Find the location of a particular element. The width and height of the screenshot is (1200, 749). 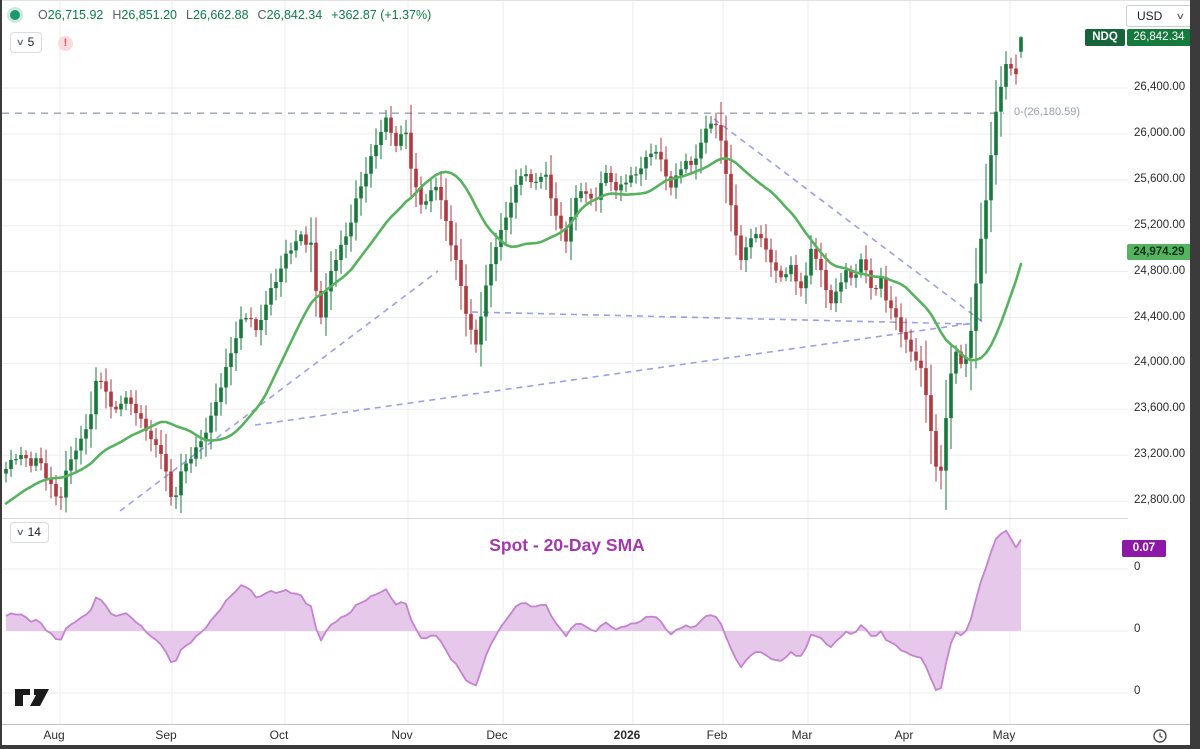

time-axis-label: Apr is located at coordinates (904, 735).